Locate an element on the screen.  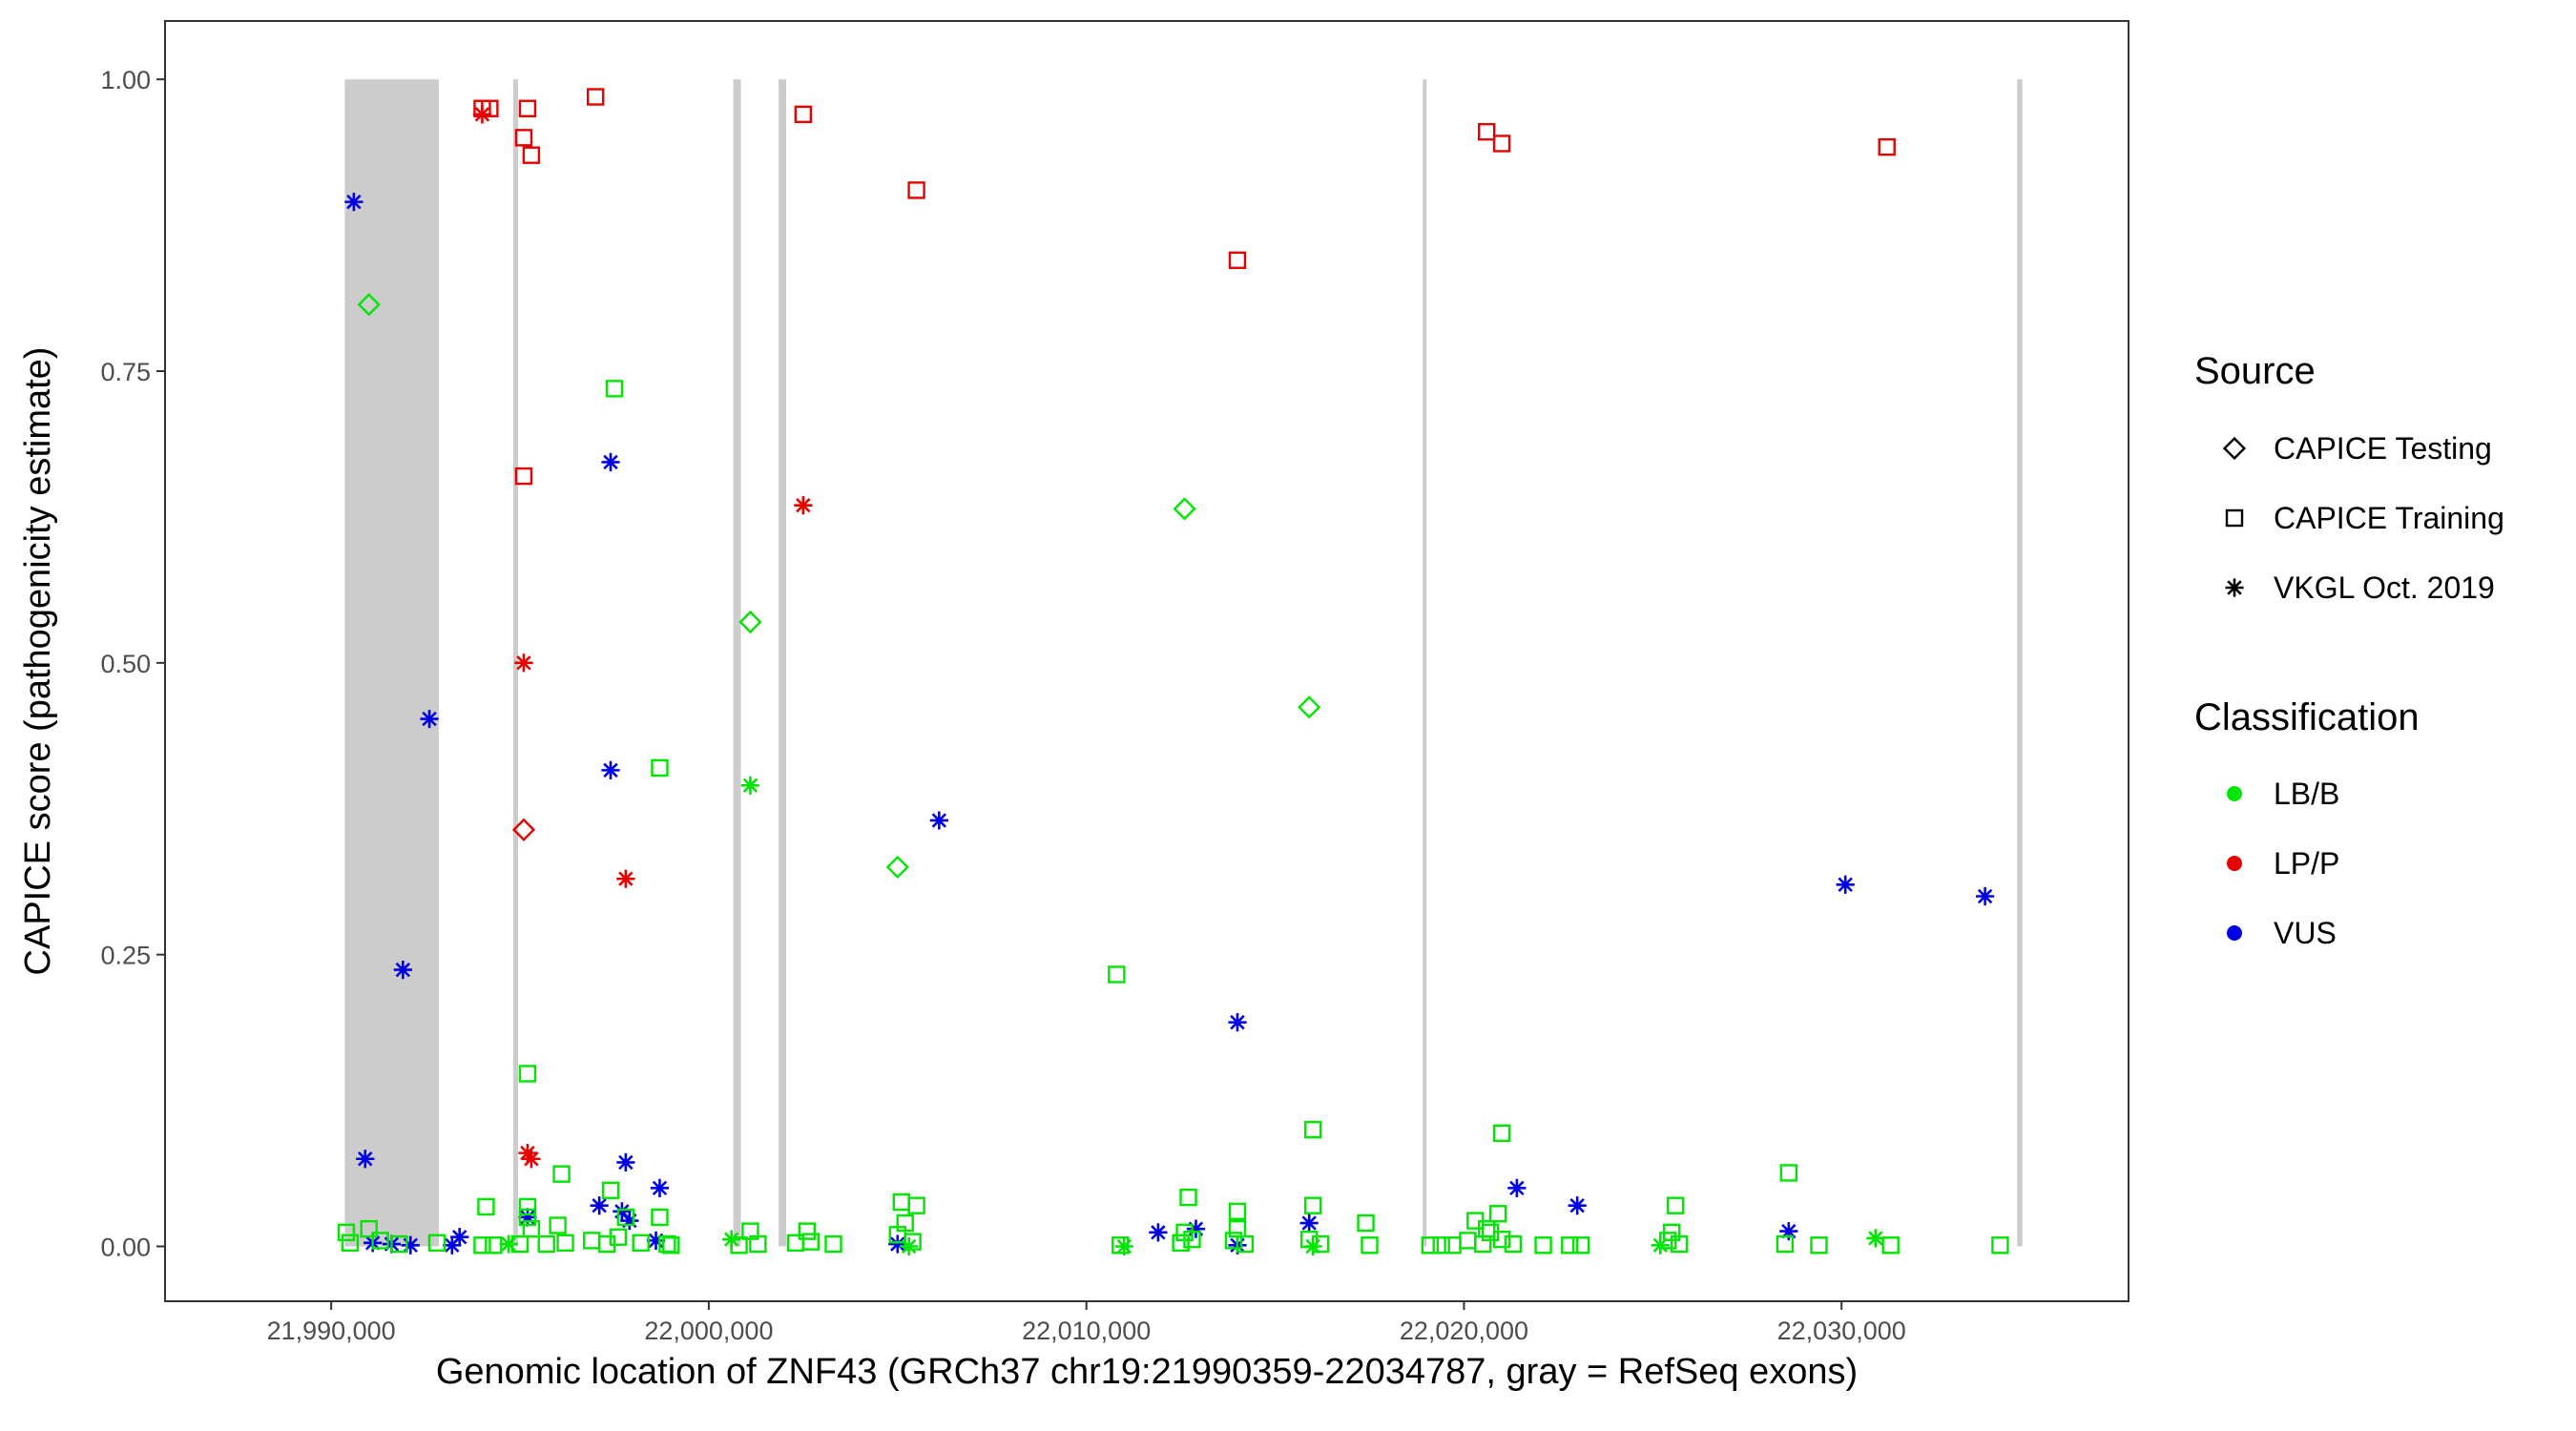
x-tick-label: 22,000,000 is located at coordinates (708, 1331).